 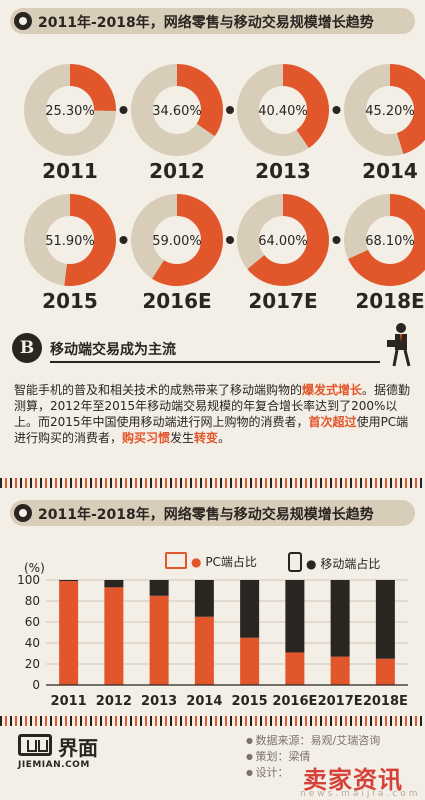 I want to click on y-tick-label: 40, so click(x=32, y=643).